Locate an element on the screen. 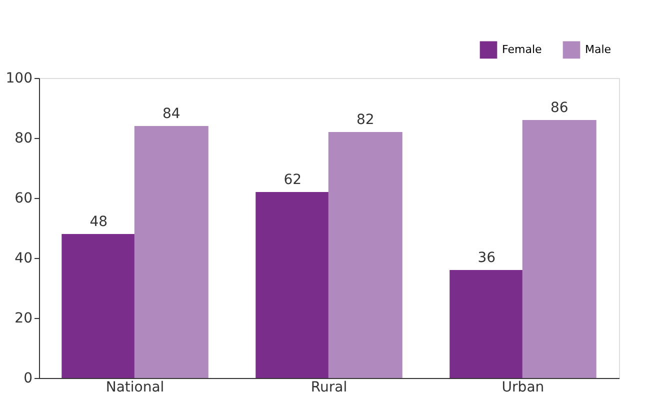 This screenshot has width=647, height=400. y-tick-label: 60 is located at coordinates (23, 198).